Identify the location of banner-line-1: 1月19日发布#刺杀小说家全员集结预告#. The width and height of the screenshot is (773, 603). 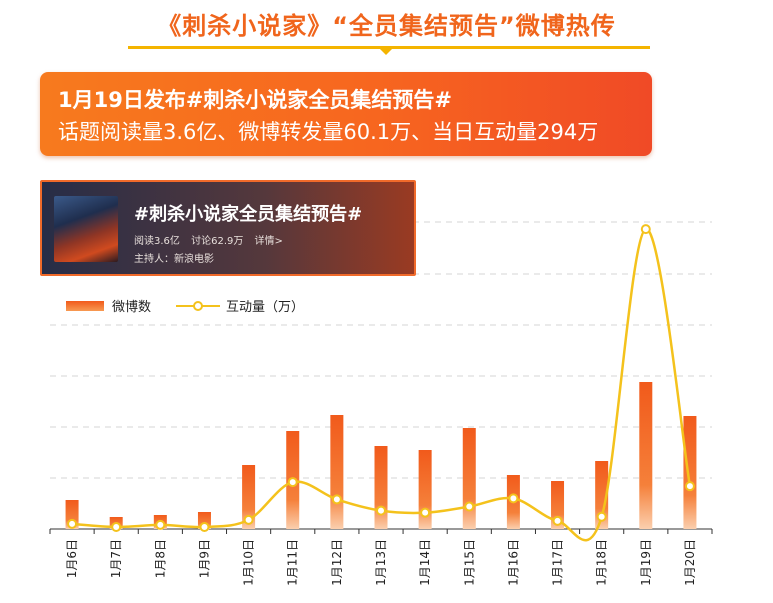
(255, 100).